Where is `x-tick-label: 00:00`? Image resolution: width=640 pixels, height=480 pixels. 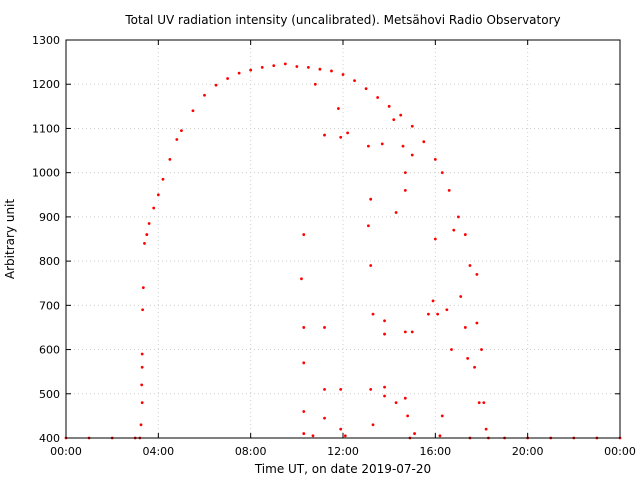 x-tick-label: 00:00 is located at coordinates (66, 451).